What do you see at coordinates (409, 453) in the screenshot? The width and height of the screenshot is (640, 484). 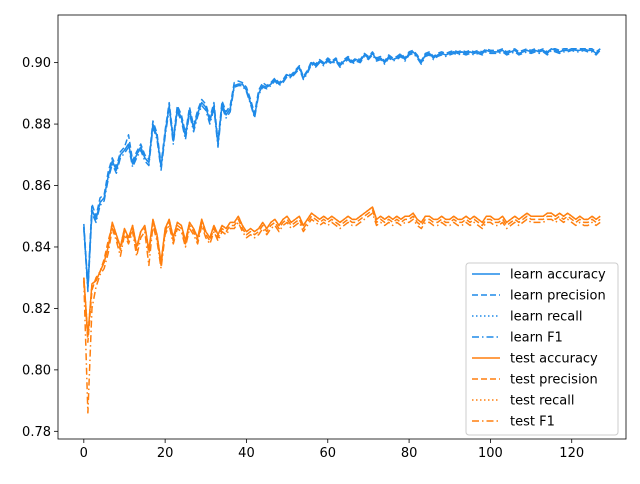 I see `x-tick-label: 80` at bounding box center [409, 453].